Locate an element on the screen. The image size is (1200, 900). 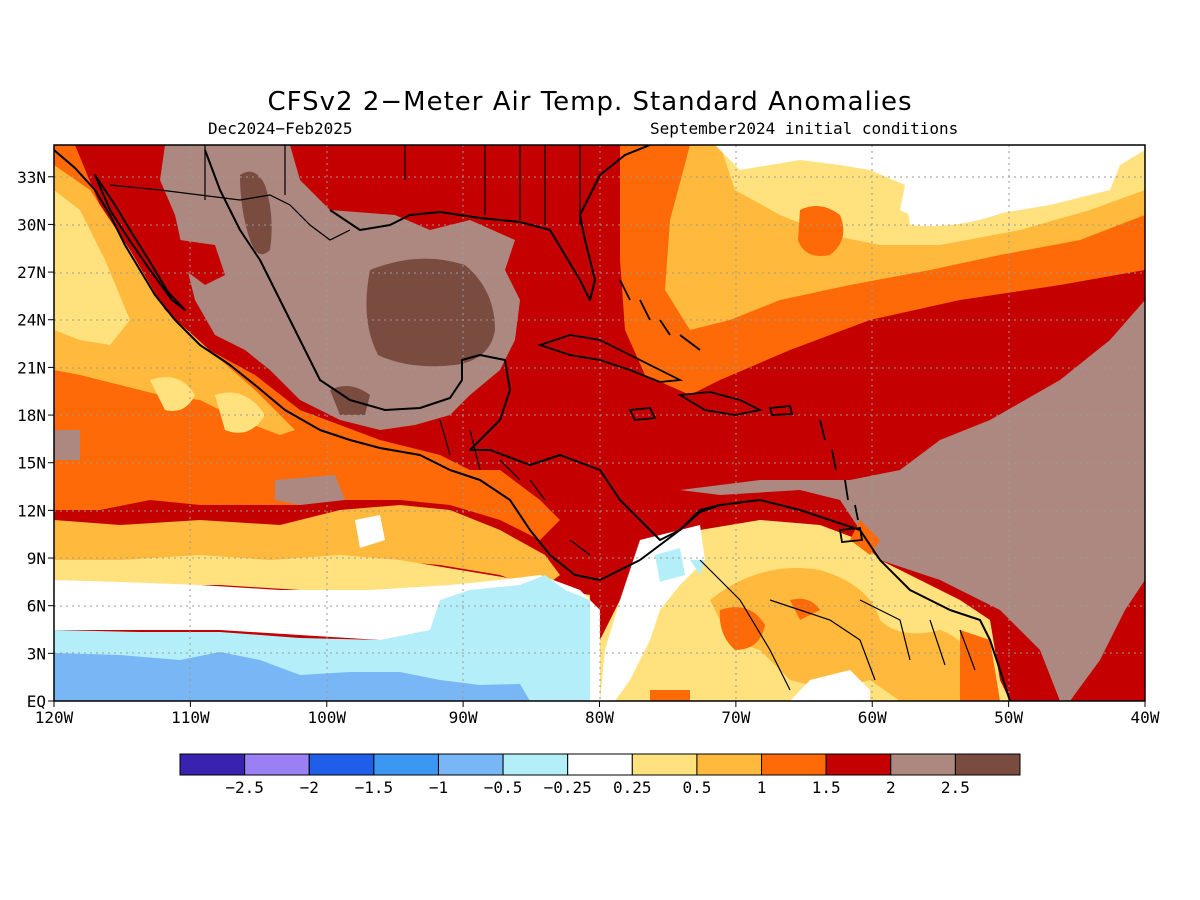
borders-central-america is located at coordinates (515, 487).